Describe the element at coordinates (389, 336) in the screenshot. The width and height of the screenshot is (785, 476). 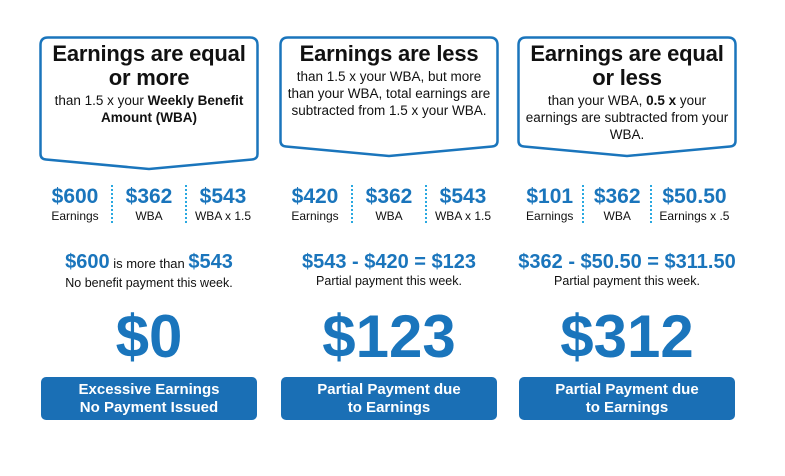
I see `payment-result: $123` at that location.